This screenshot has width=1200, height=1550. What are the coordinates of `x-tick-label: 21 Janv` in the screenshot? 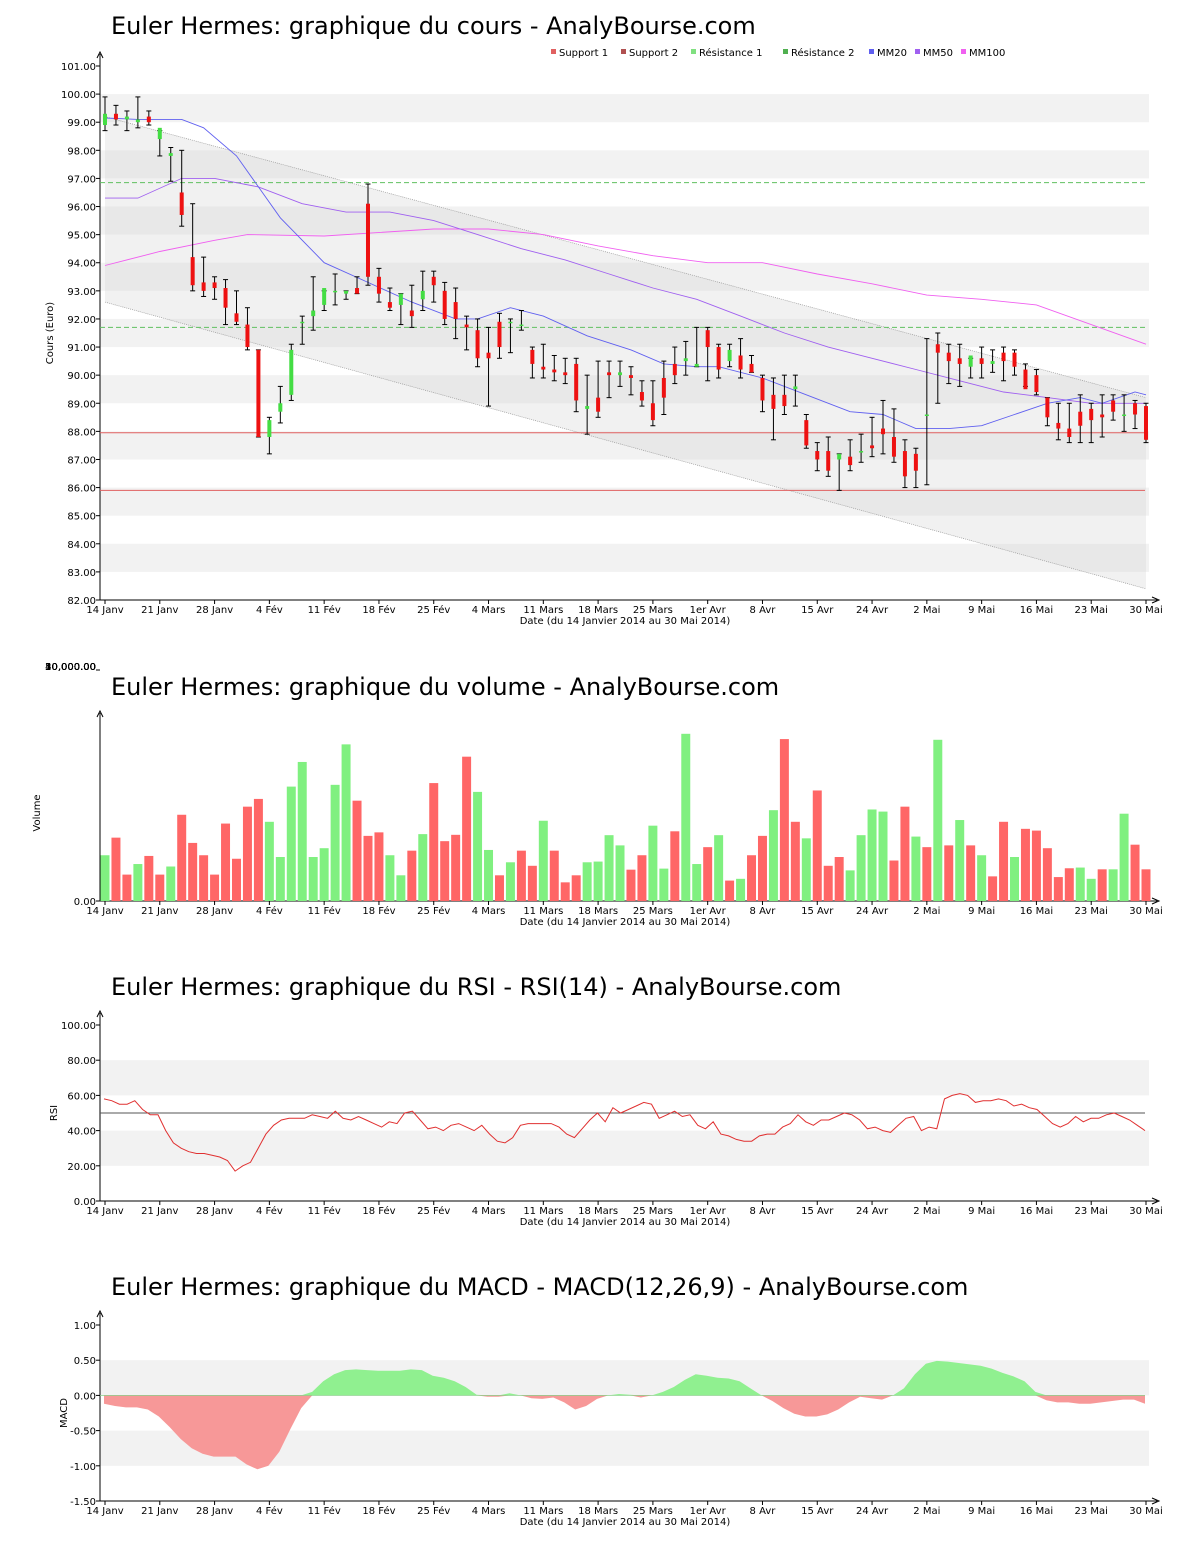 It's located at (159, 911).